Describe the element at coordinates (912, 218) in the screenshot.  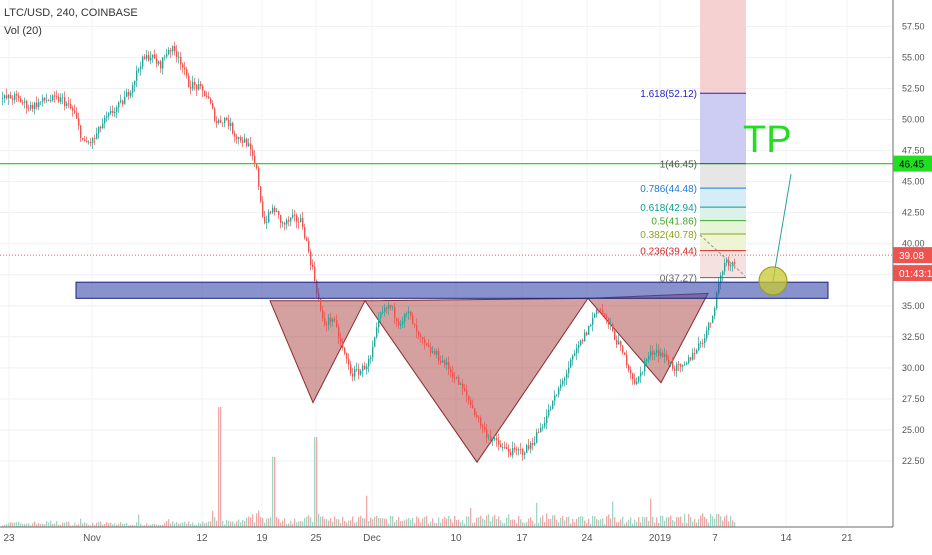
I see `price-tags: 46.45 39.08 01:43:17` at that location.